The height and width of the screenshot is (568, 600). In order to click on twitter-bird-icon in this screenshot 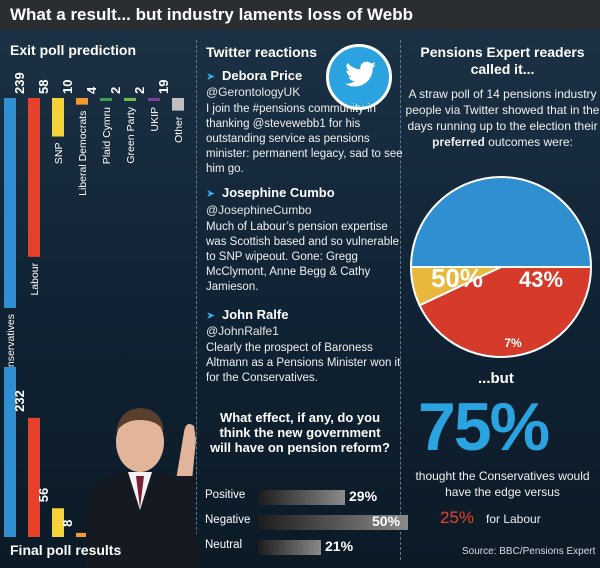, I will do `click(360, 74)`.